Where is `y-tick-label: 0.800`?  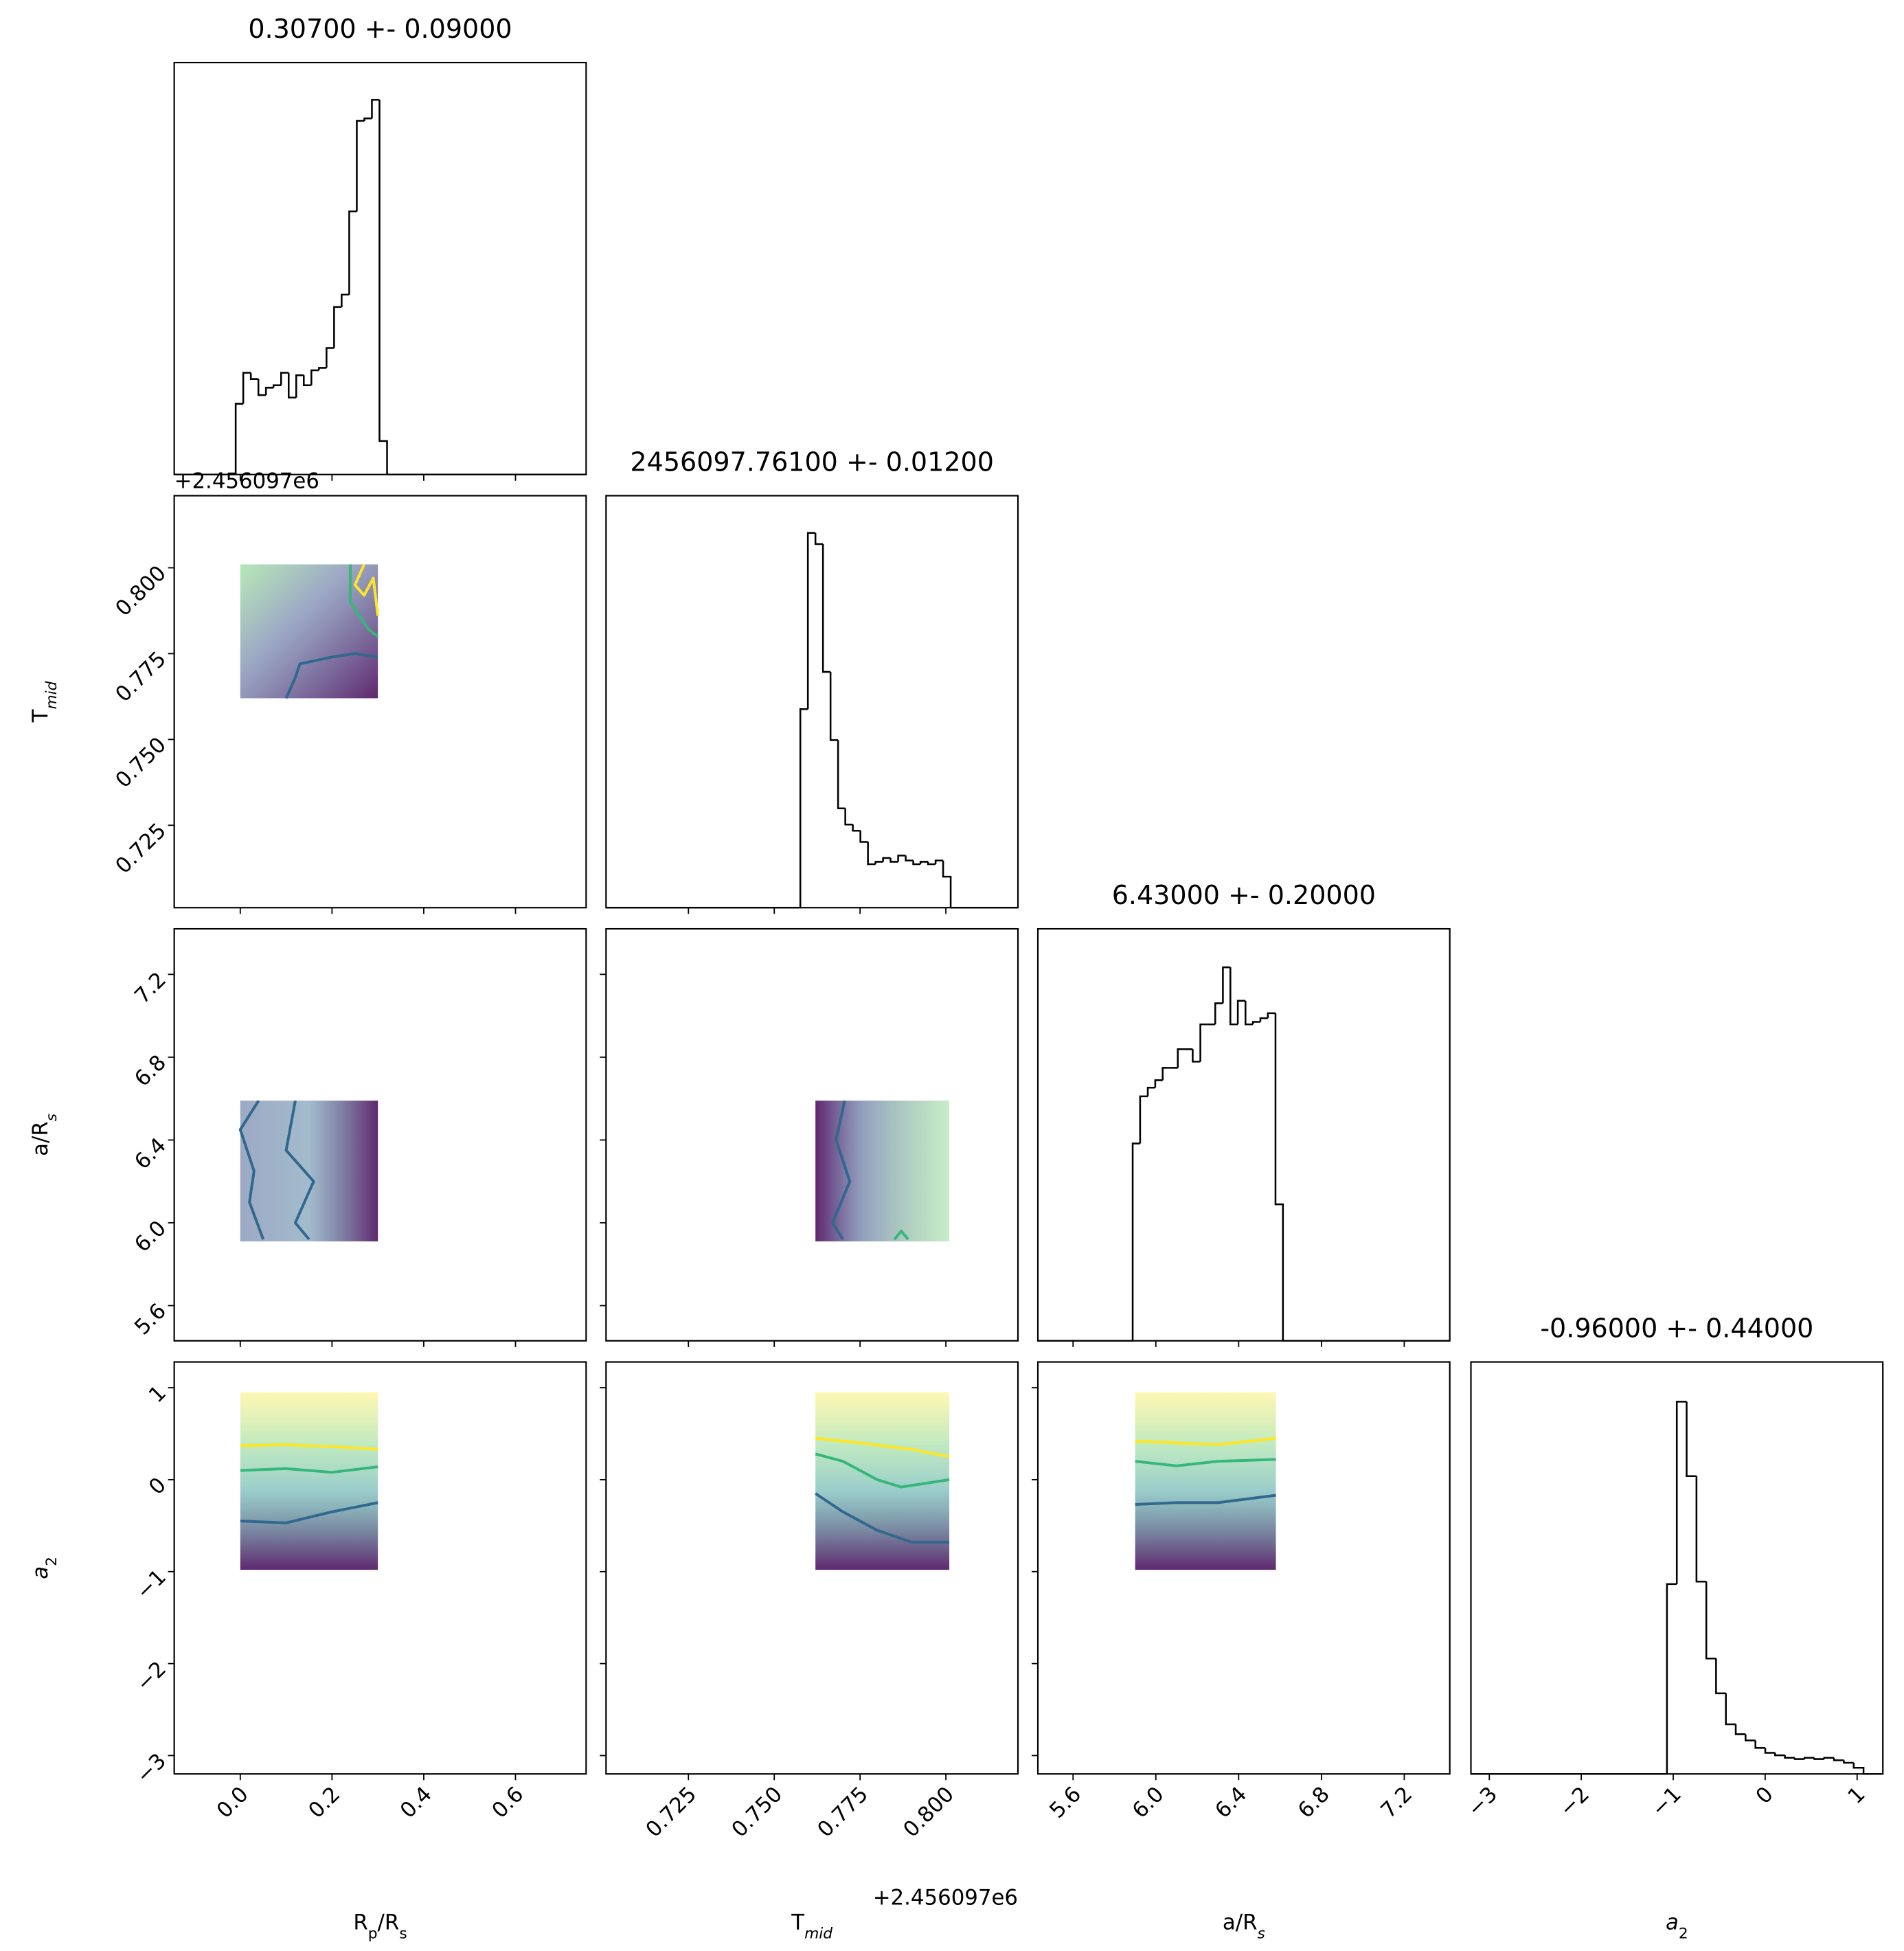
y-tick-label: 0.800 is located at coordinates (141, 591).